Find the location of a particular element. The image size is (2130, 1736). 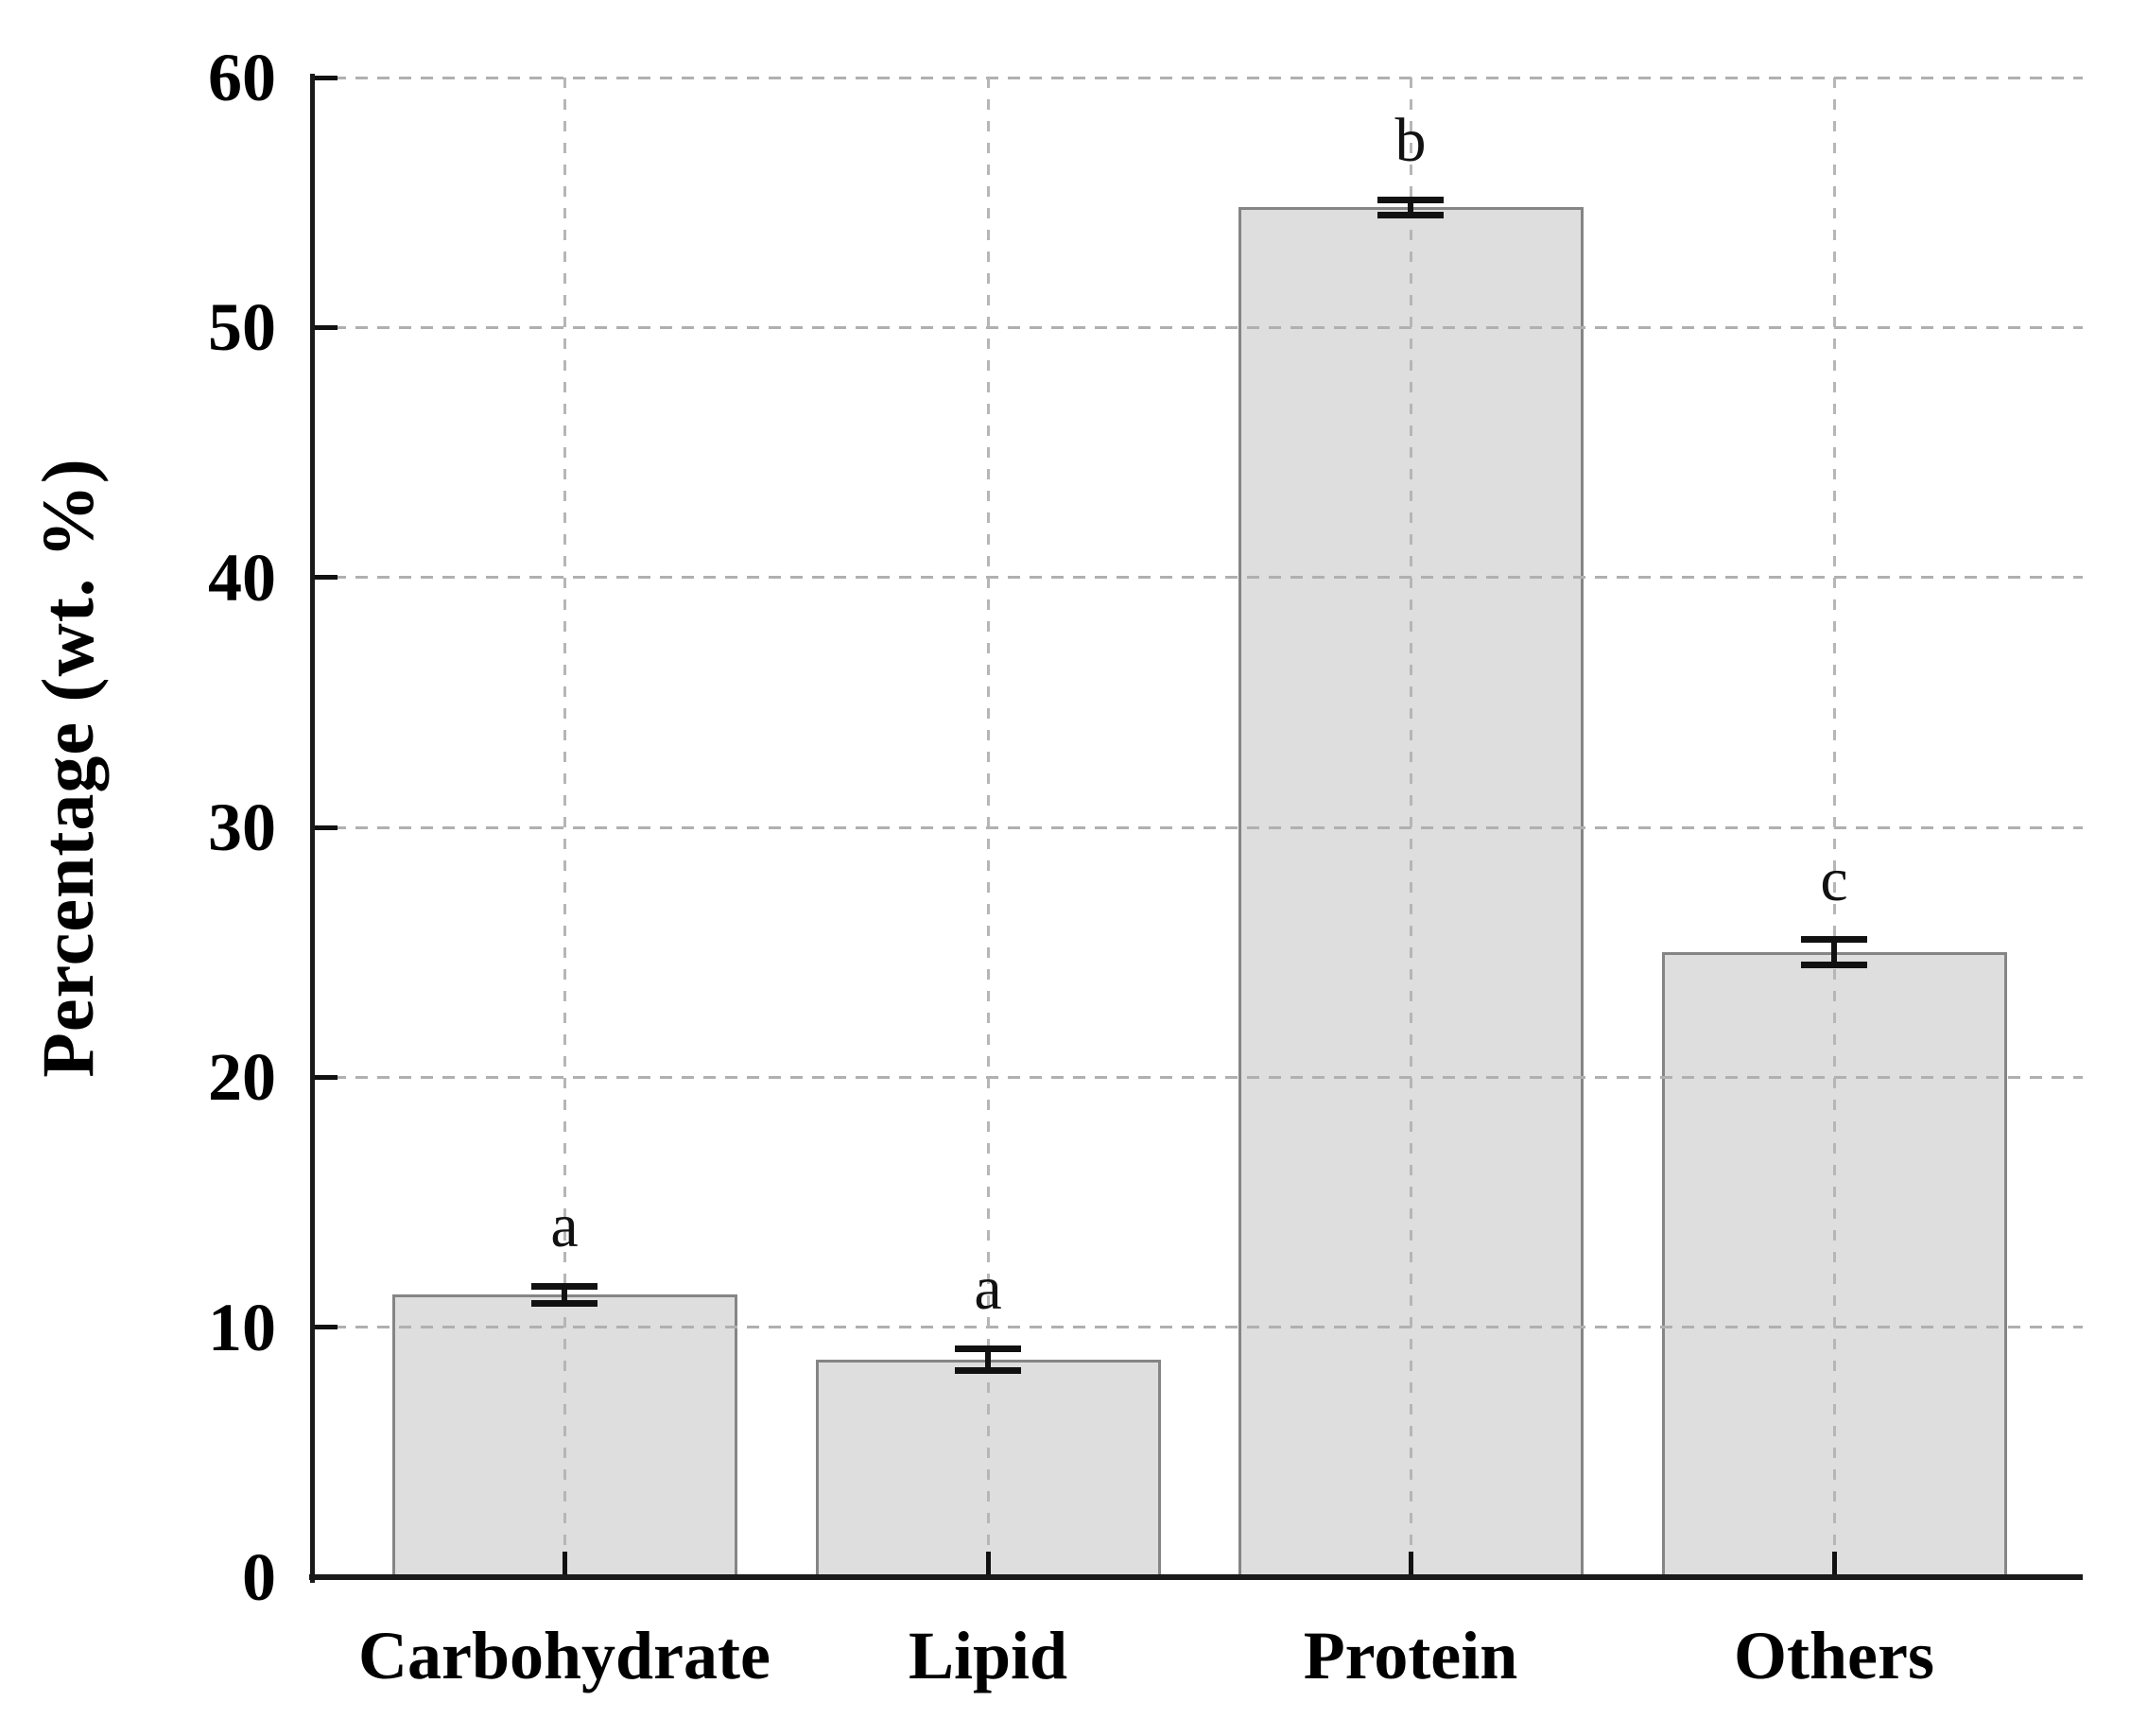

significance-letter: b is located at coordinates (1410, 140).